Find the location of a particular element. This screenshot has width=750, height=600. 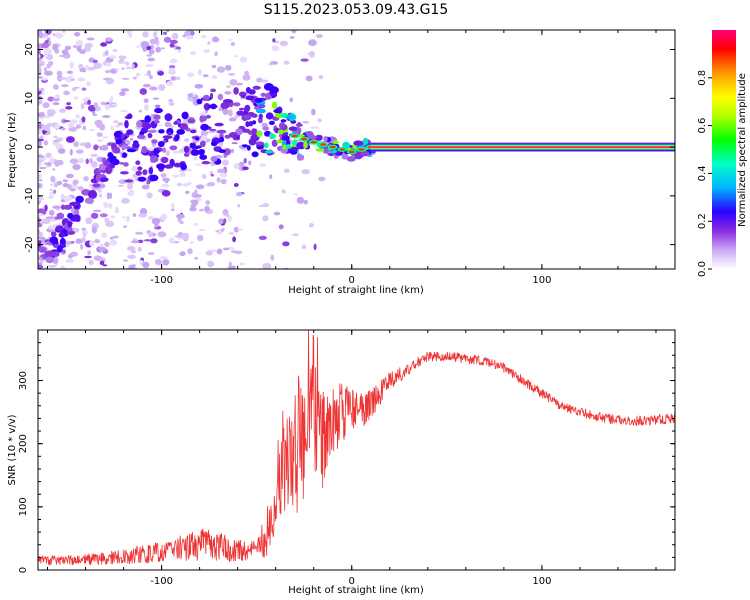

figure-title: S115.2023.053.09.43.G15 is located at coordinates (356, 10).